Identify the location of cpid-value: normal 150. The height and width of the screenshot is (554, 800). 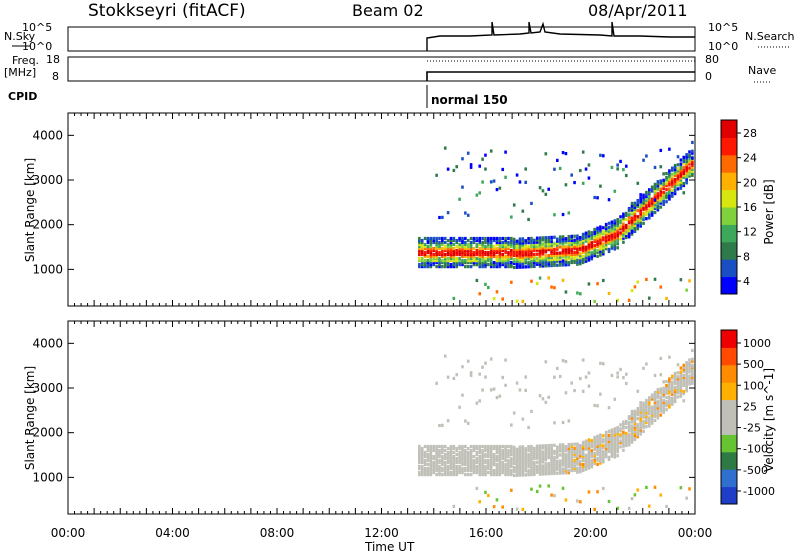
(469, 100).